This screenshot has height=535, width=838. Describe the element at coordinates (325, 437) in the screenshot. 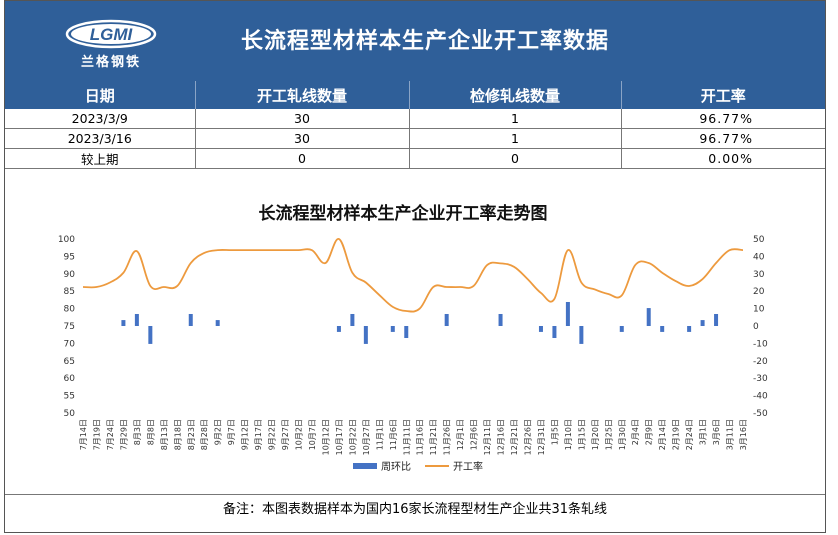

I see `x-tick-label: 10月12日` at that location.